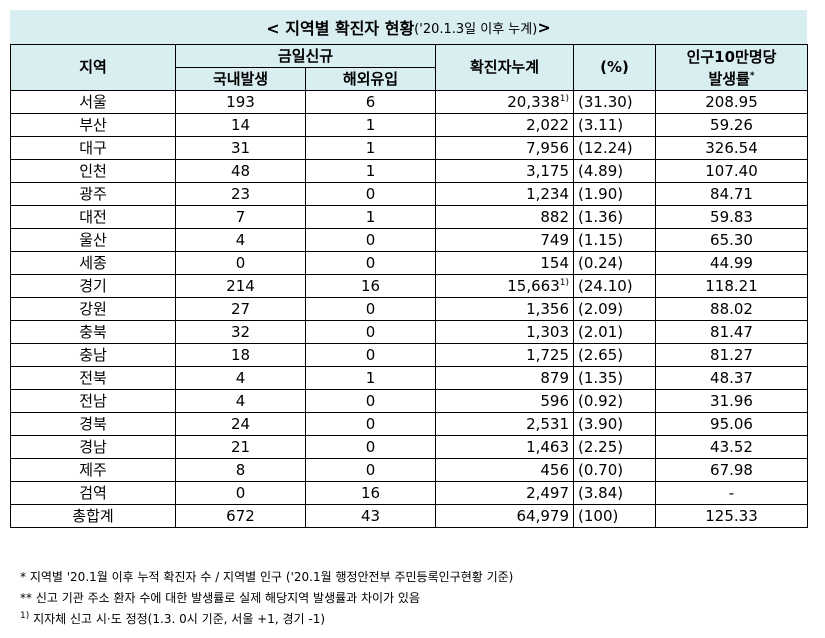 The image size is (825, 638). Describe the element at coordinates (752, 75) in the screenshot. I see `asterisk-mark: *` at that location.